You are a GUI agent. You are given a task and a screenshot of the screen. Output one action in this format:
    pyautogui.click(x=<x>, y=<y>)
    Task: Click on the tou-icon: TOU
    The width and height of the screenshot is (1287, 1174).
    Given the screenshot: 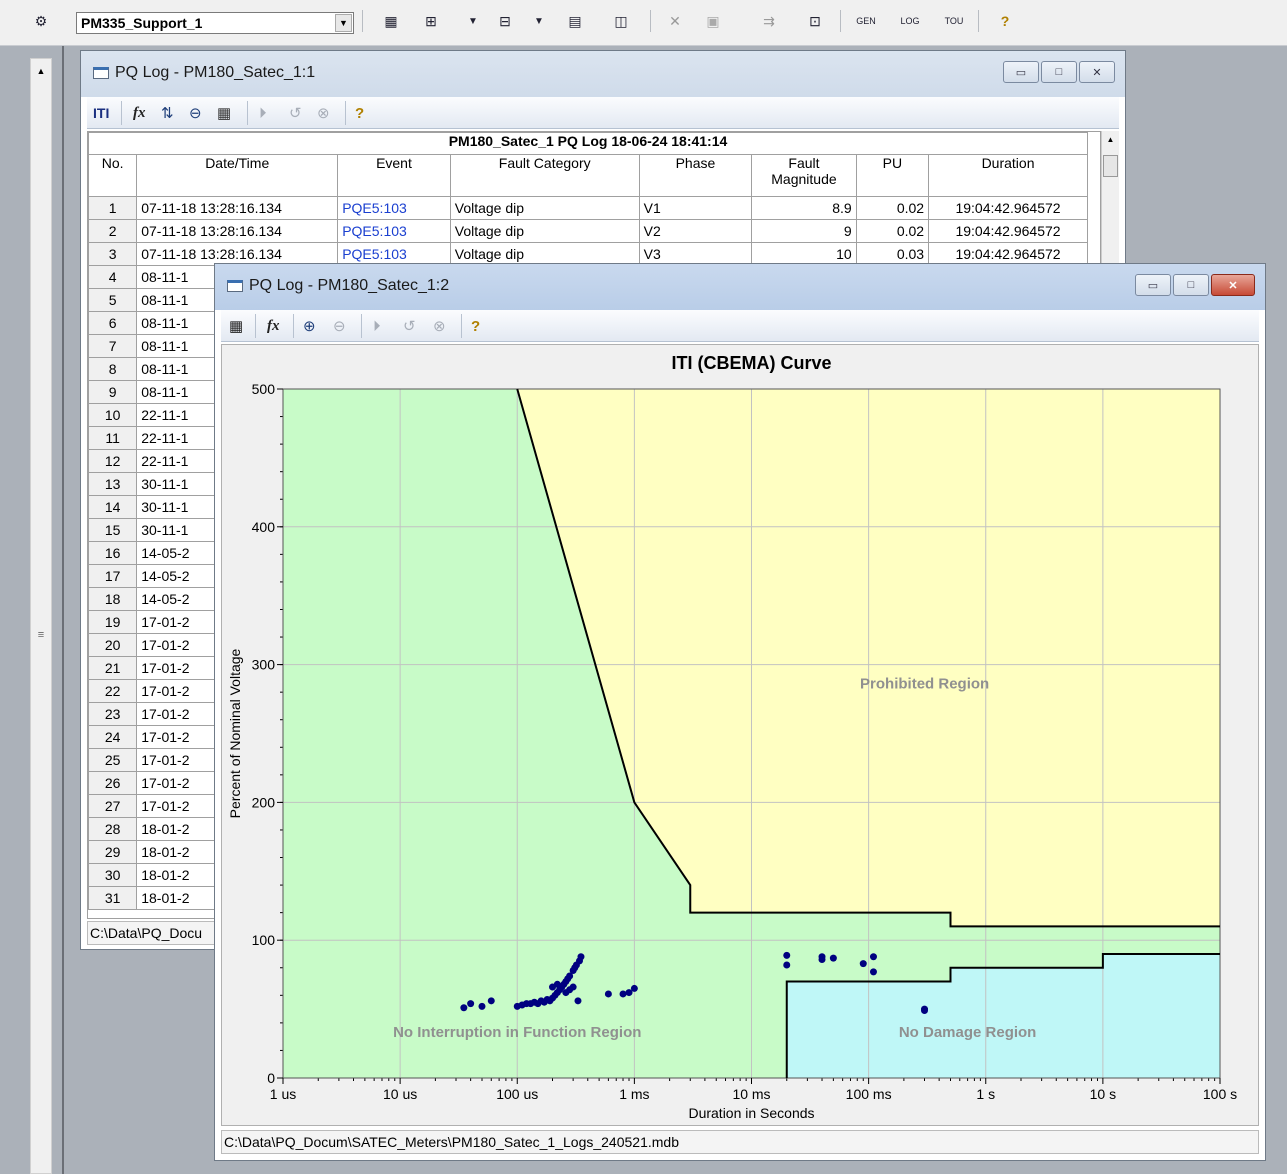 What is the action you would take?
    pyautogui.click(x=954, y=21)
    